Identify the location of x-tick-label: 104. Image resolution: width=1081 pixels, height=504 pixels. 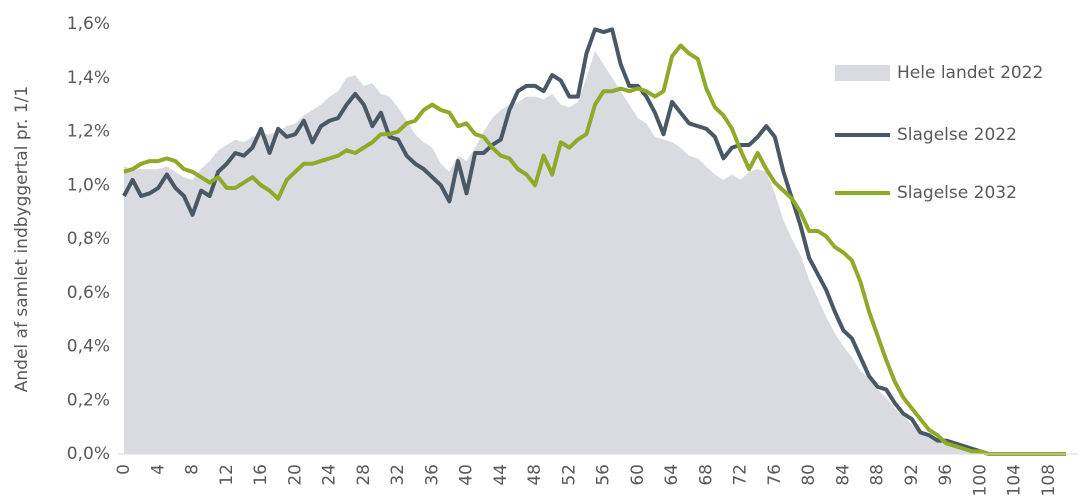
(1015, 480).